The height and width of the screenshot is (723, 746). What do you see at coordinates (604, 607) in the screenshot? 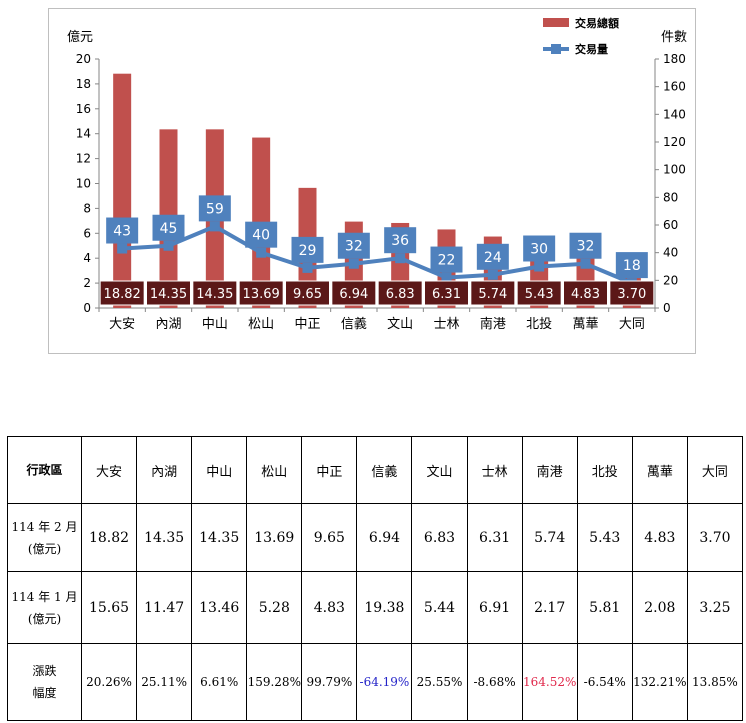
I see `table-cell: 5.81` at bounding box center [604, 607].